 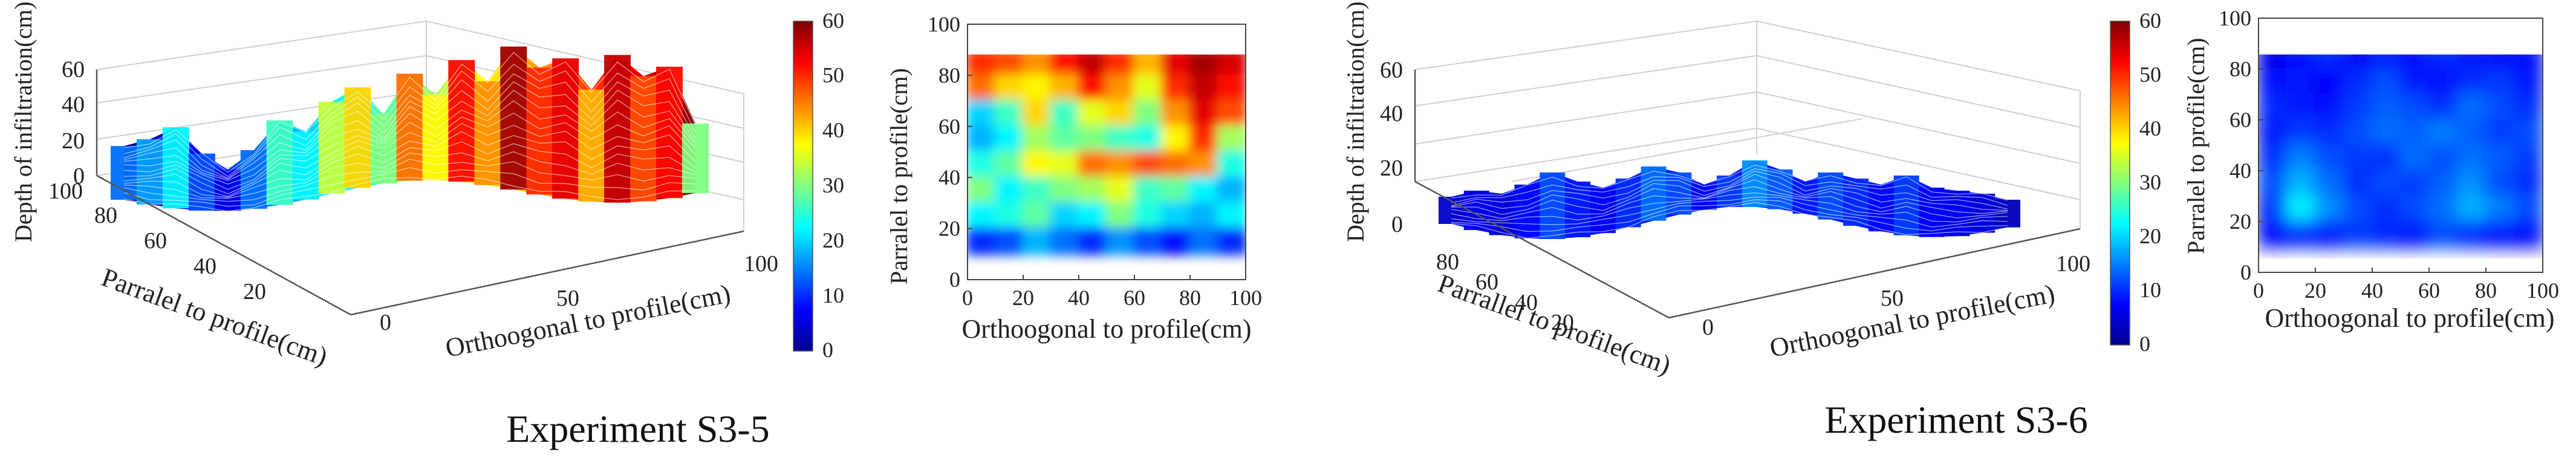 I want to click on s35-y-tick: 0, so click(x=386, y=322).